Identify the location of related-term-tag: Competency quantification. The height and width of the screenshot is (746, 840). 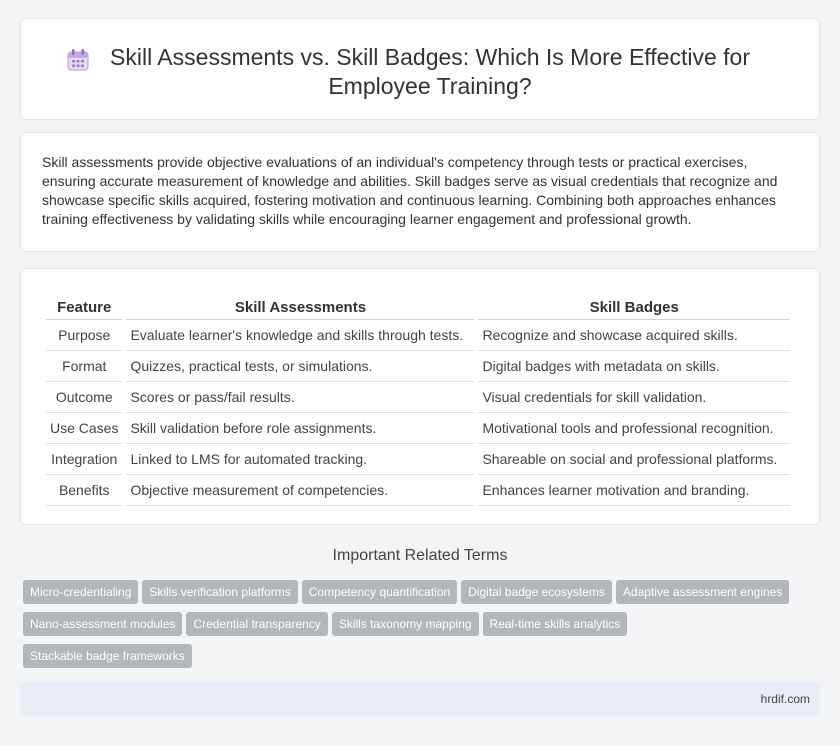
(379, 592).